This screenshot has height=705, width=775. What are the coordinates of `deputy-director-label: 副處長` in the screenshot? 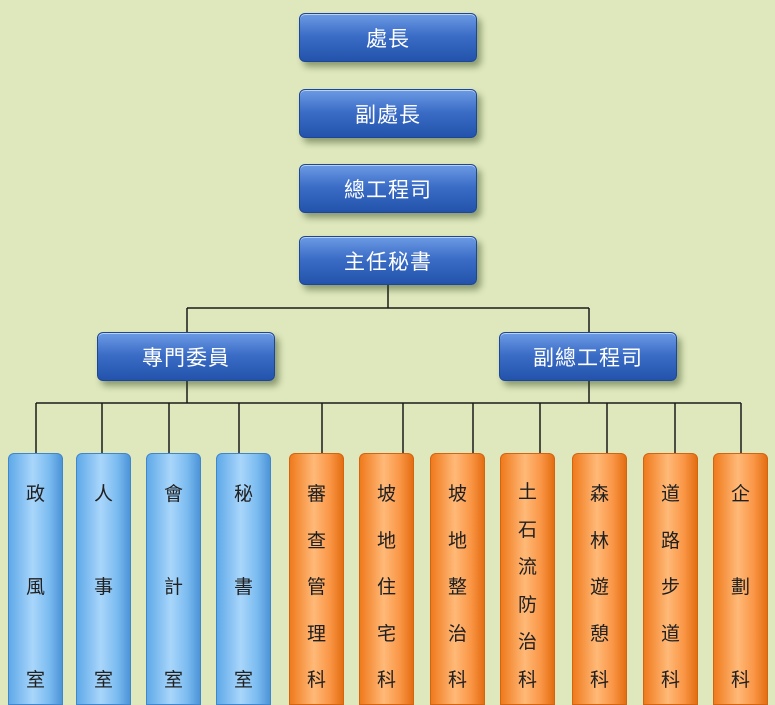 It's located at (388, 114).